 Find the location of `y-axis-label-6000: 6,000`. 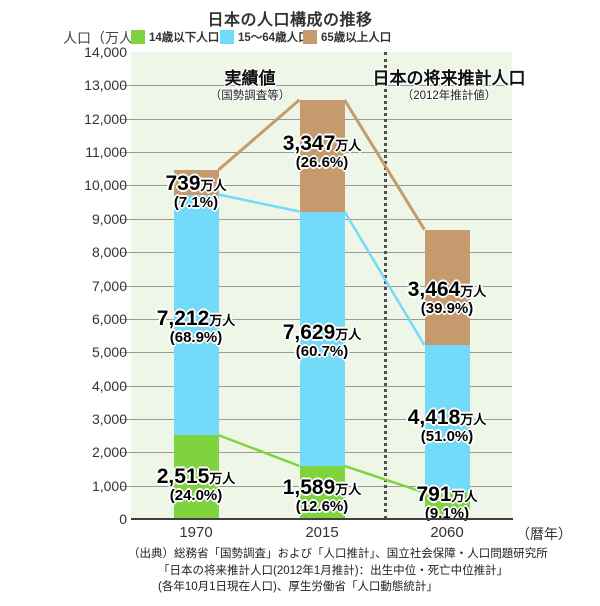

y-axis-label-6000: 6,000 is located at coordinates (109, 318).